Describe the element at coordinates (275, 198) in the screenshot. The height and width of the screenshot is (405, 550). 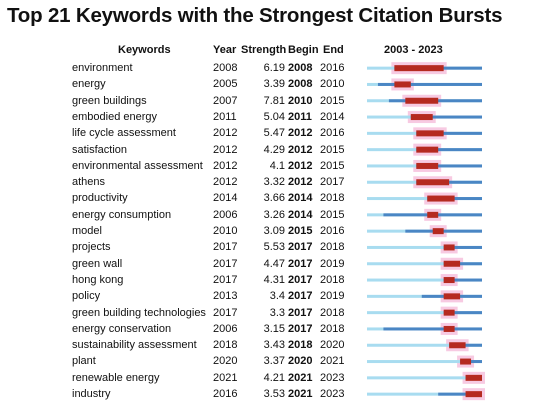
I see `table-row: productivity 2014 3.66 2014 2018` at that location.